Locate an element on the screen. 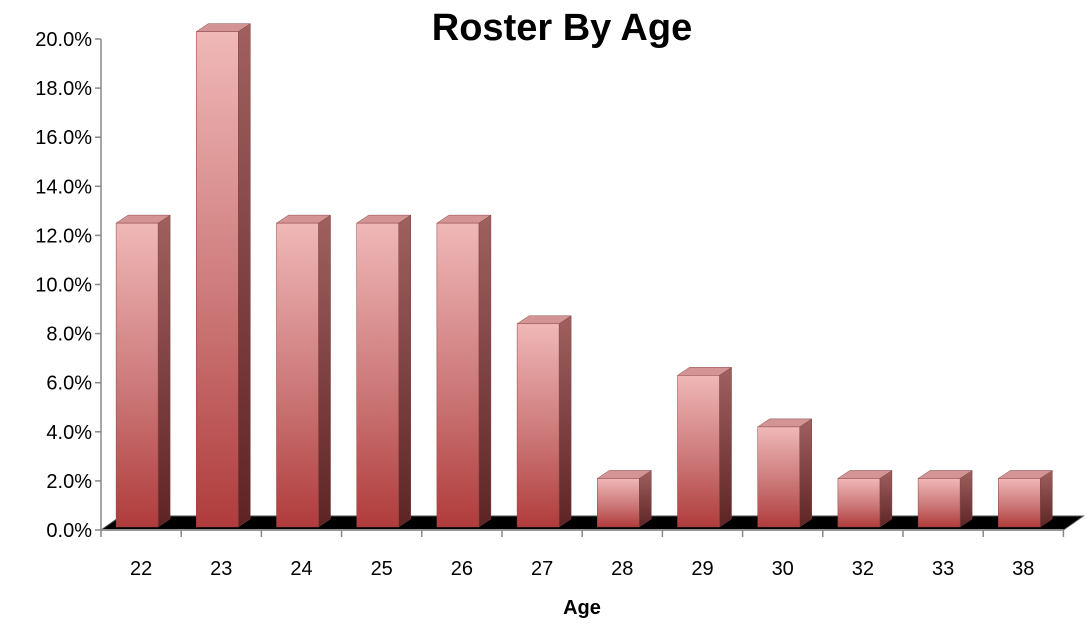  x-tick-label: 23 is located at coordinates (221, 569).